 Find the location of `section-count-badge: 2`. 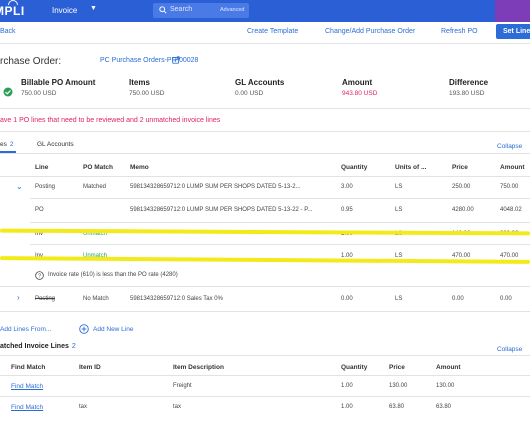

section-count-badge: 2 is located at coordinates (73, 346).